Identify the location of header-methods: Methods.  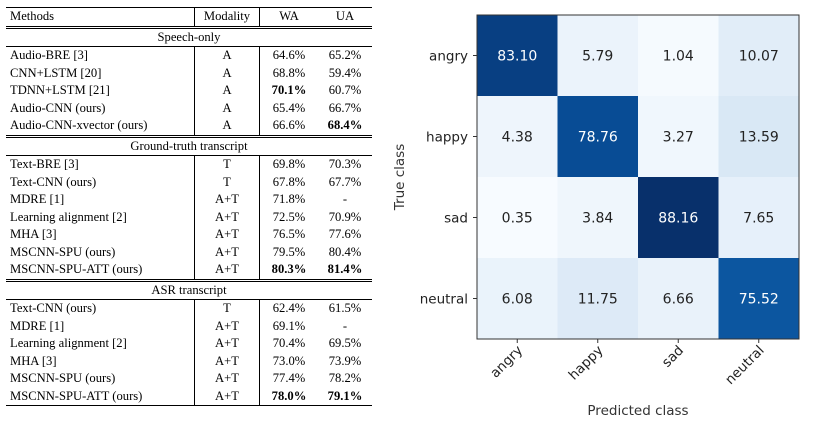
(100, 17).